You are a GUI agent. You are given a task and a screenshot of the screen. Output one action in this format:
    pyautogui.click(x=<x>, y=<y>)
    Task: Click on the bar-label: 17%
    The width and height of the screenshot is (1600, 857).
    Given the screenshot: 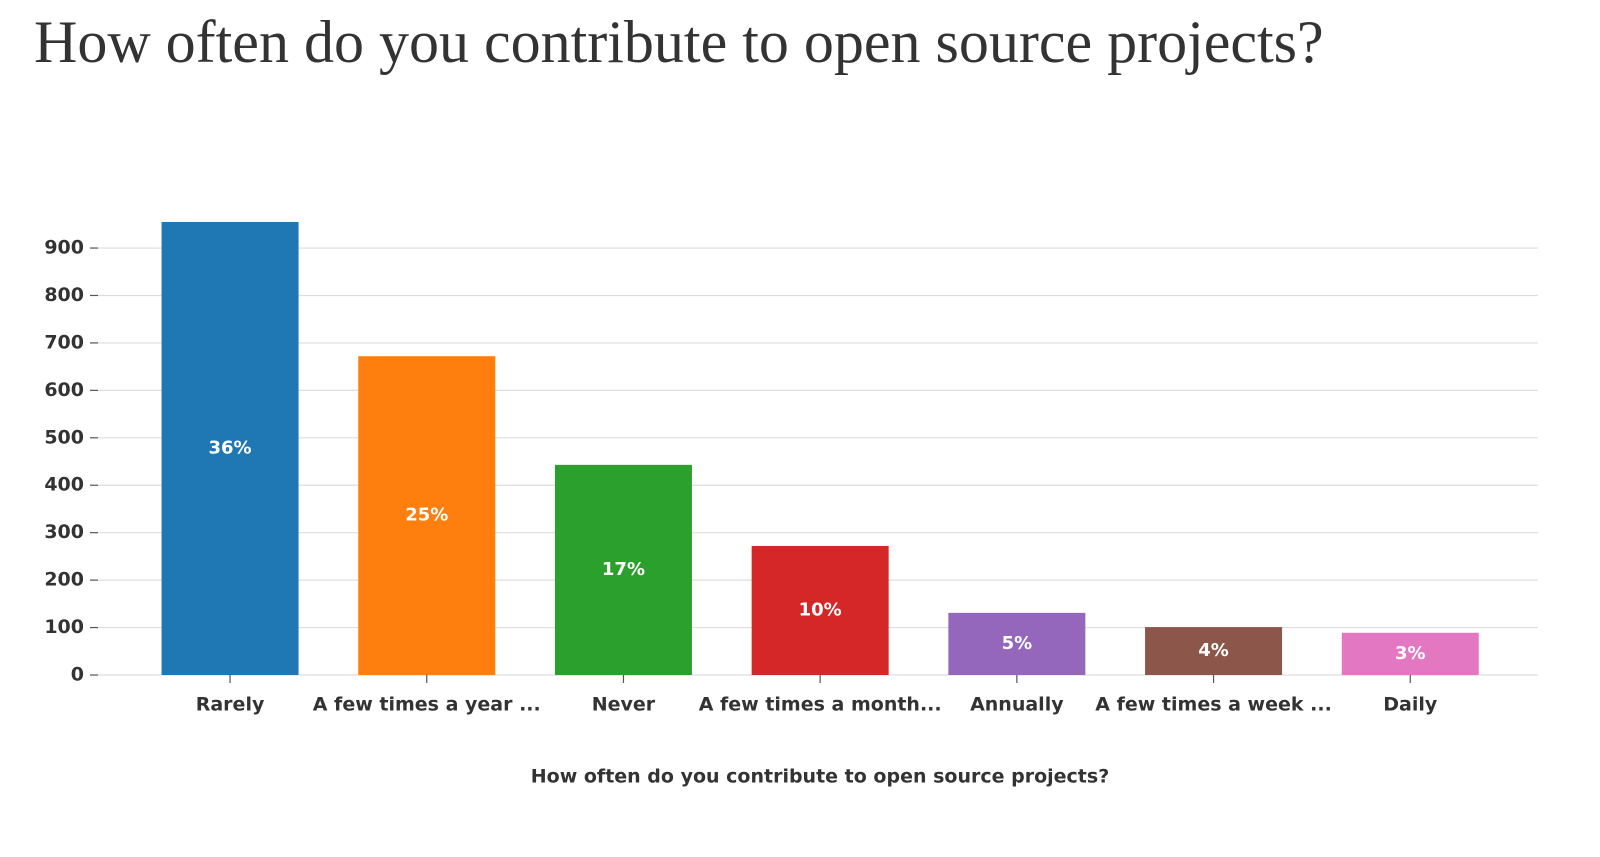 What is the action you would take?
    pyautogui.click(x=623, y=569)
    